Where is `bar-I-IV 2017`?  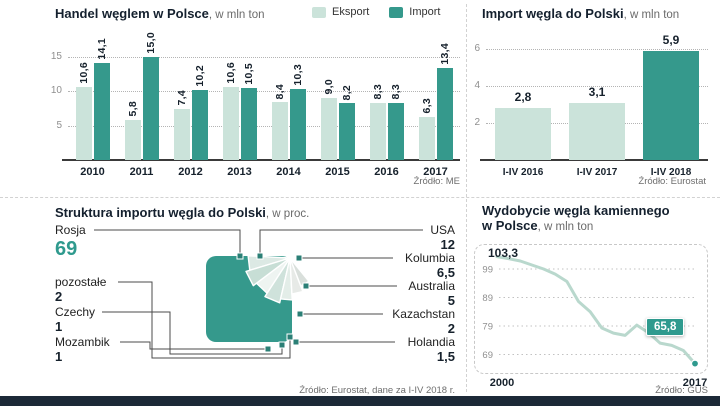 bar-I-IV 2017 is located at coordinates (597, 131).